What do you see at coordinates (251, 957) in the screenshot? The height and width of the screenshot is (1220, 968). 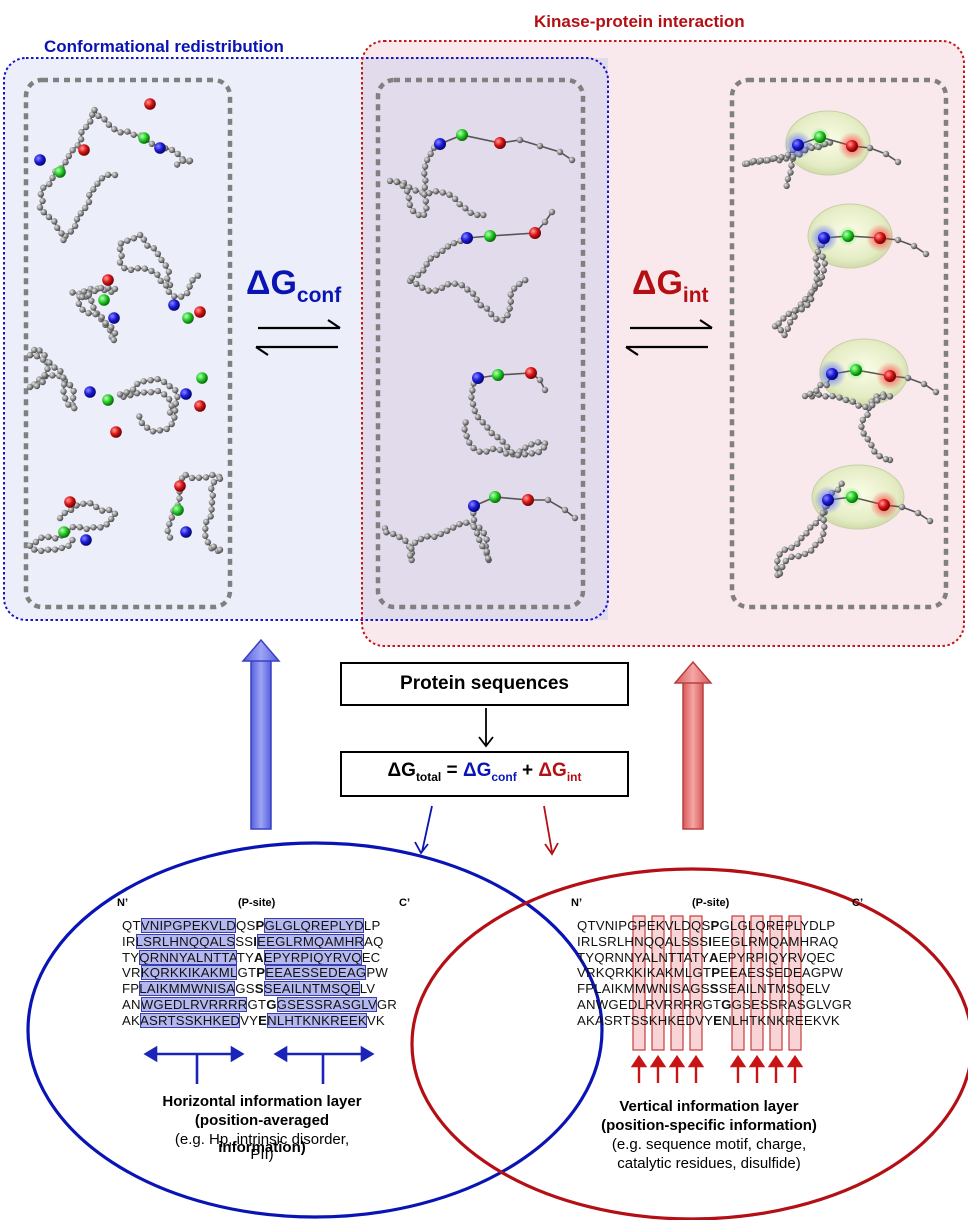 I see `alignment-row: TYQRNNYALNTTATYAEPYRPIQYRVQEC` at bounding box center [251, 957].